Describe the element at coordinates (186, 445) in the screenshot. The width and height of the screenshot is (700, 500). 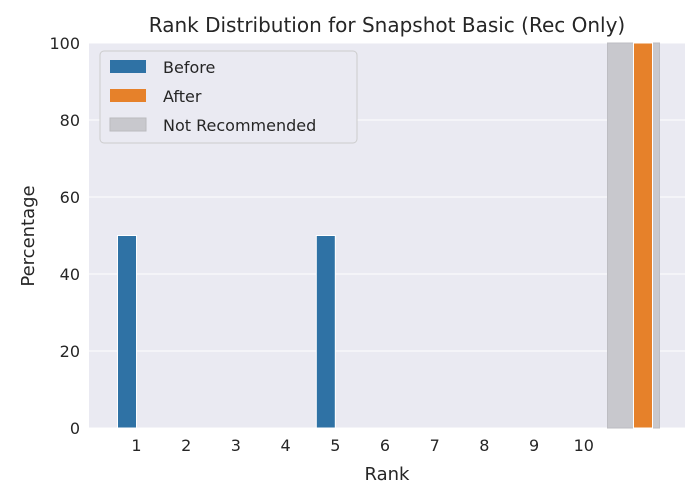
I see `x-tick-label: 2` at that location.